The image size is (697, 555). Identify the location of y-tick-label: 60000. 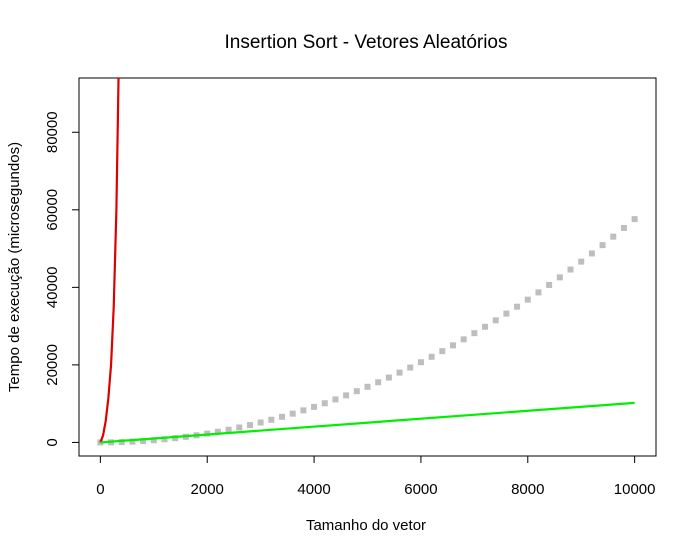
(52, 210).